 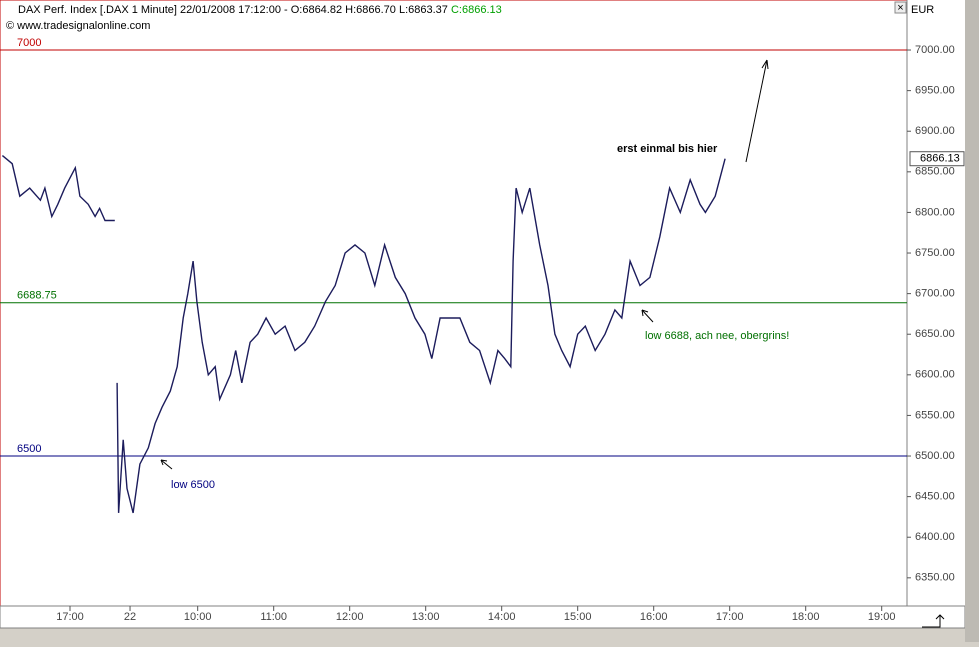 I want to click on x-tick-label: 19:00, so click(x=882, y=617).